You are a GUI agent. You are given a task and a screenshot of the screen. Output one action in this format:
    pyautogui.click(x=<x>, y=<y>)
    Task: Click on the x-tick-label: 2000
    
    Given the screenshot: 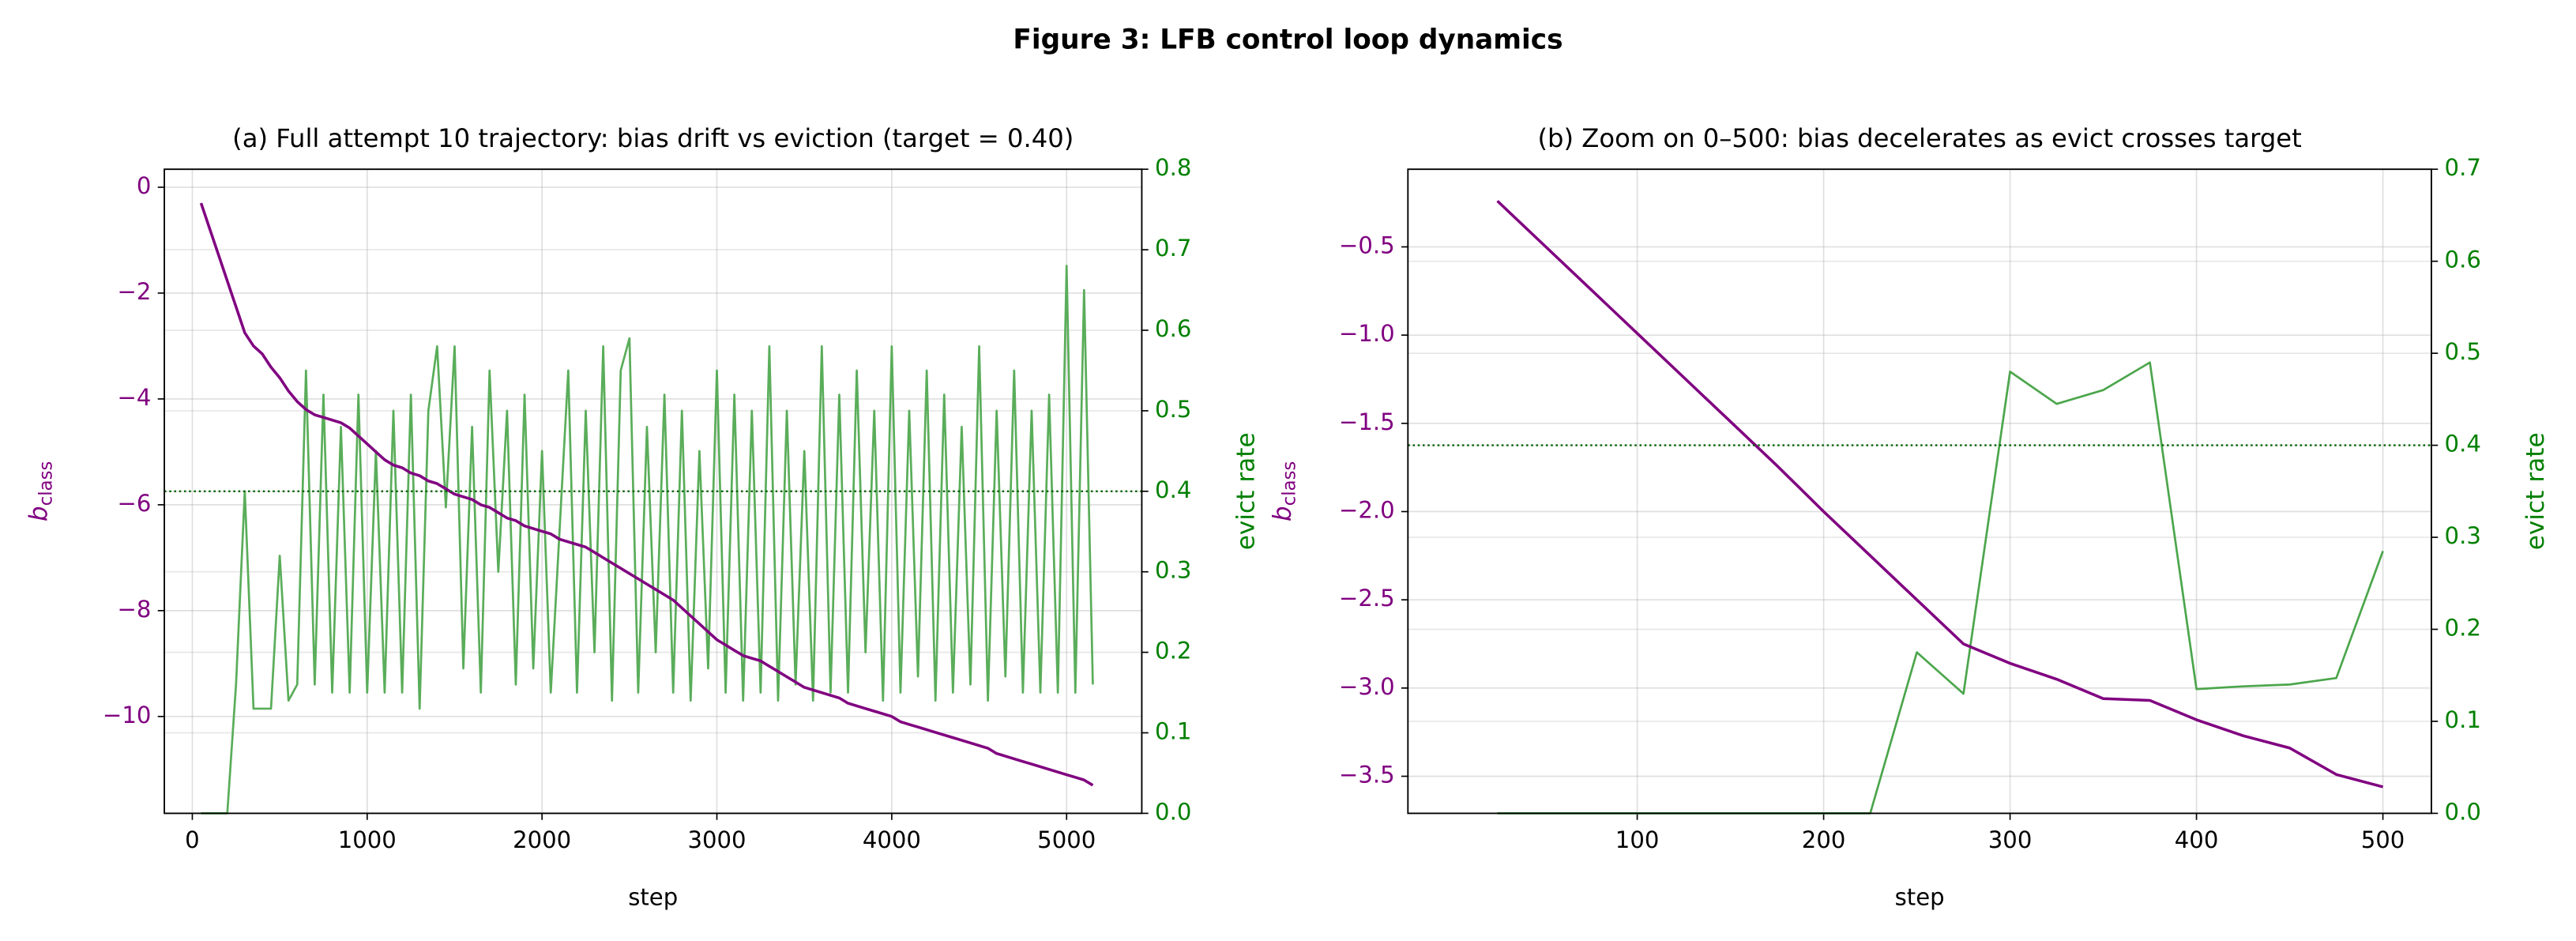 What is the action you would take?
    pyautogui.click(x=542, y=839)
    